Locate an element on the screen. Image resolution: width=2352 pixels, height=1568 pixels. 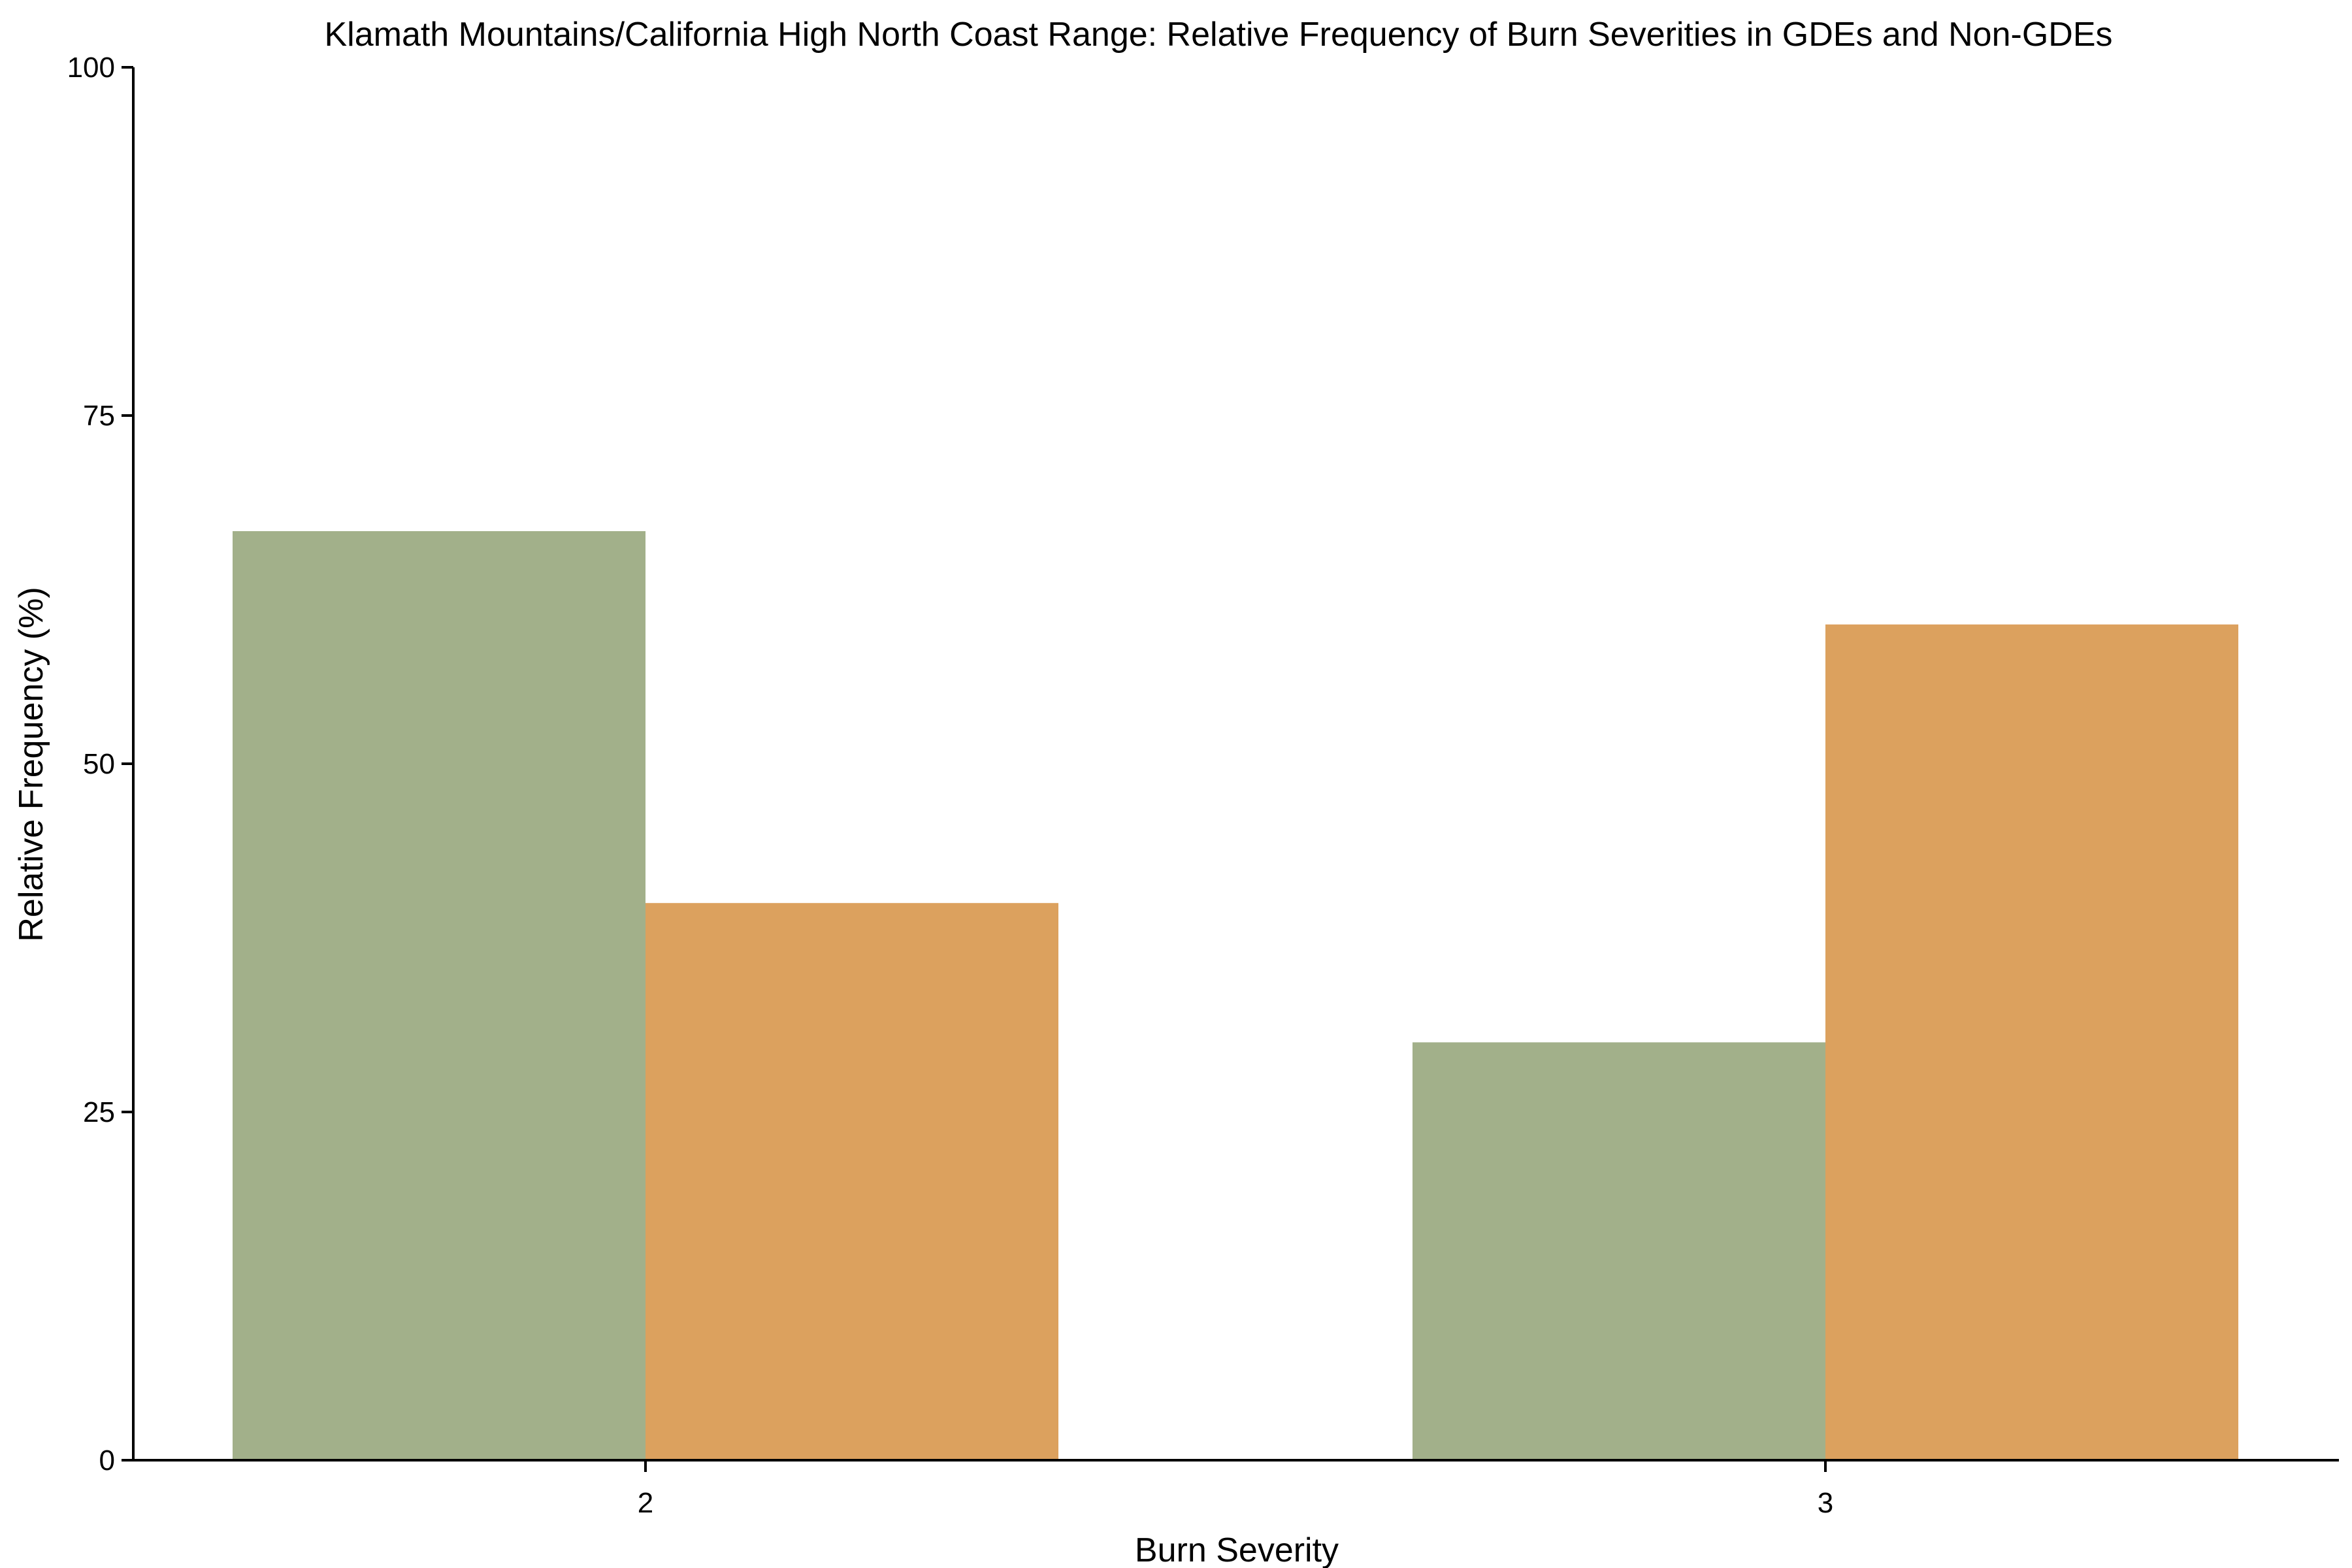
x-axis-label: Burn Severity is located at coordinates (1237, 1549).